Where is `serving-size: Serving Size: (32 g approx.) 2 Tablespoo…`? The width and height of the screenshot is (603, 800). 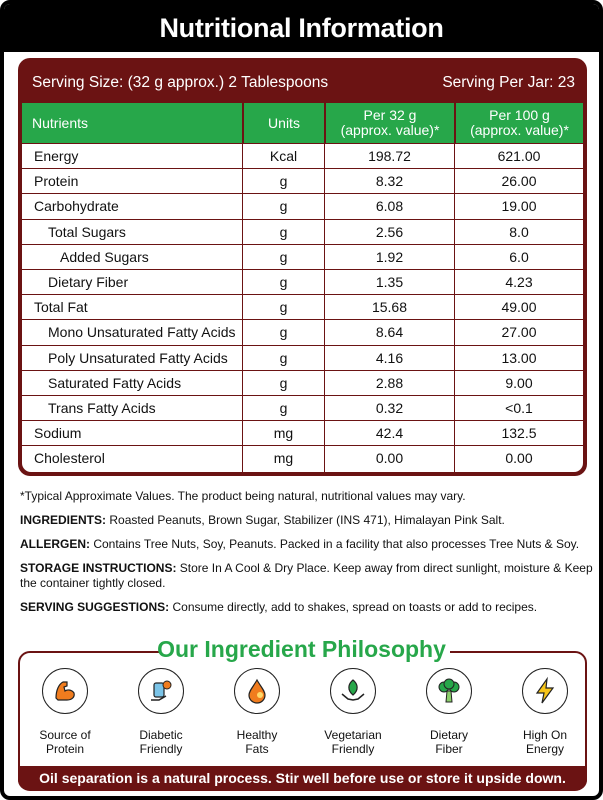
serving-size: Serving Size: (32 g approx.) 2 Tablespoo… is located at coordinates (180, 82).